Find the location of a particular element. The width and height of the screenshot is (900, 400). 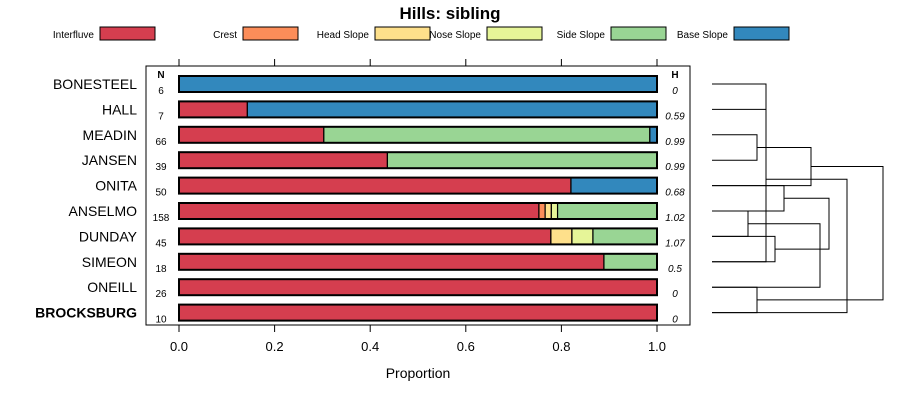

bar-segment-oneill-interfluve is located at coordinates (418, 287).